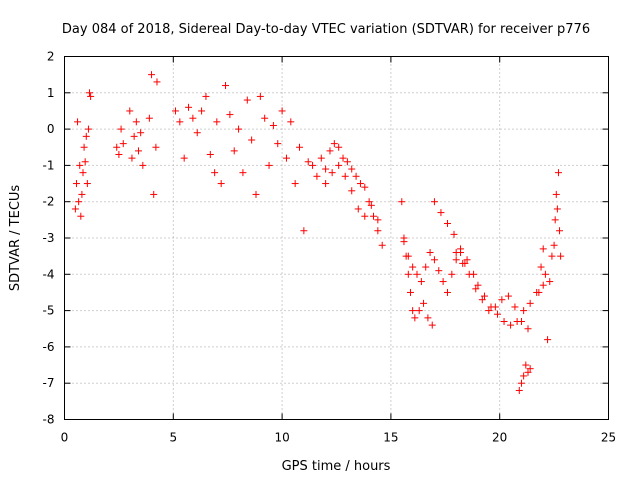 Image resolution: width=640 pixels, height=480 pixels. Describe the element at coordinates (281, 438) in the screenshot. I see `x-tick-label: 10` at that location.